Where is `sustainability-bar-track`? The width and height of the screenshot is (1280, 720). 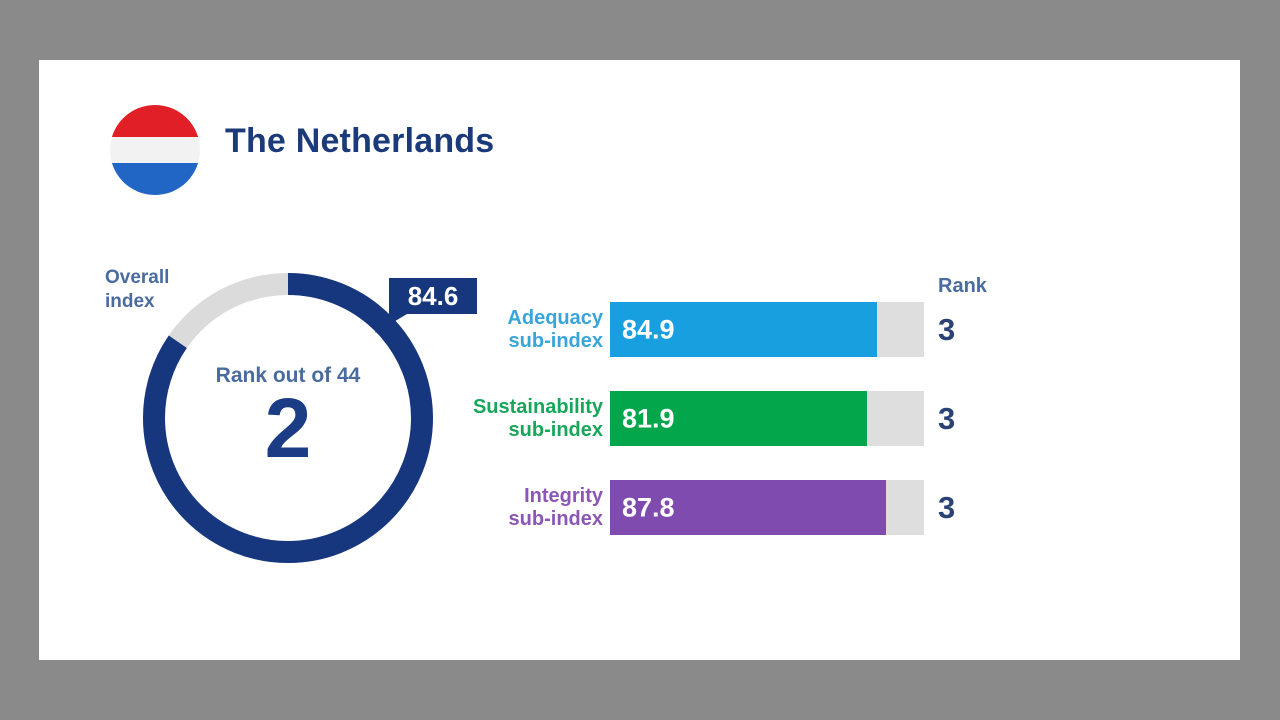 sustainability-bar-track is located at coordinates (767, 418).